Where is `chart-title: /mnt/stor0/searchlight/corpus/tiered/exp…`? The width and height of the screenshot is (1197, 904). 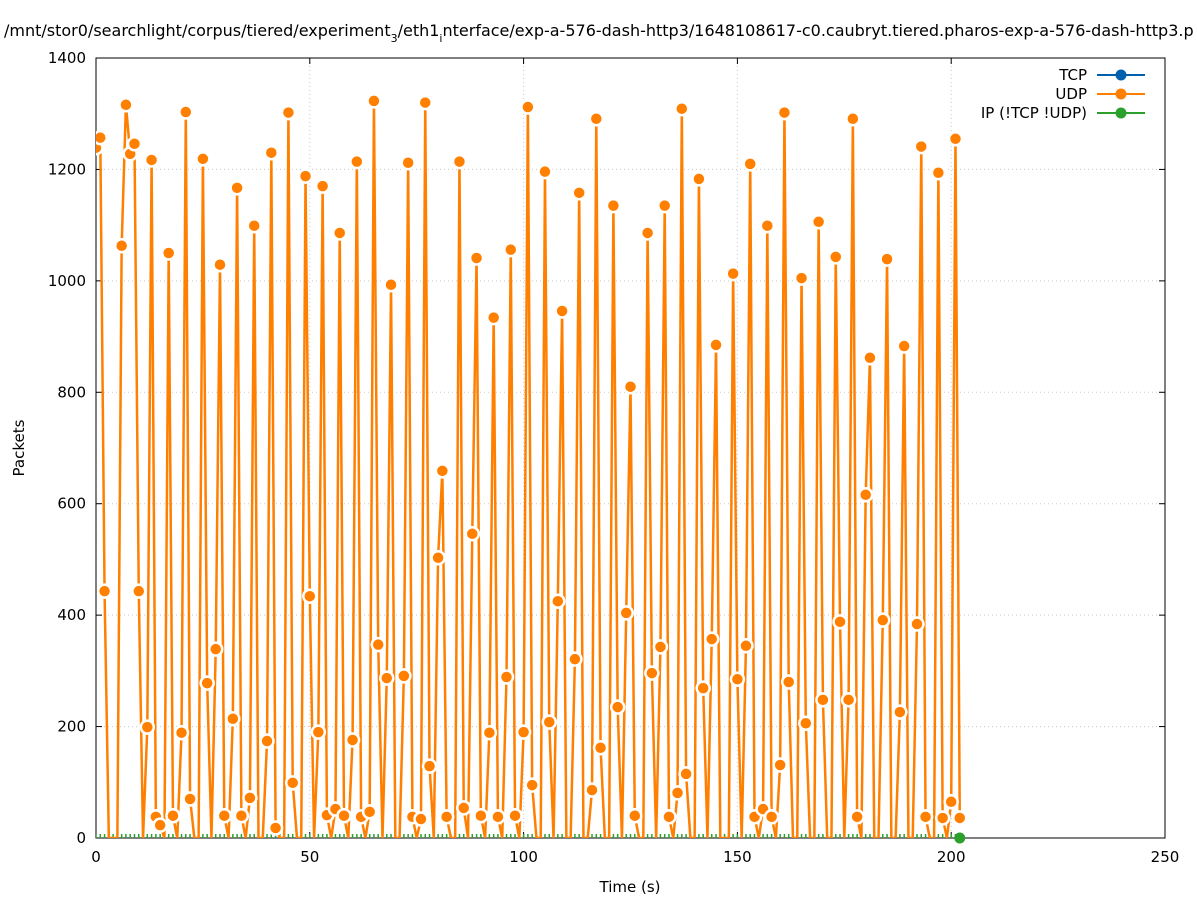 chart-title: /mnt/stor0/searchlight/corpus/tiered/exp… is located at coordinates (599, 33).